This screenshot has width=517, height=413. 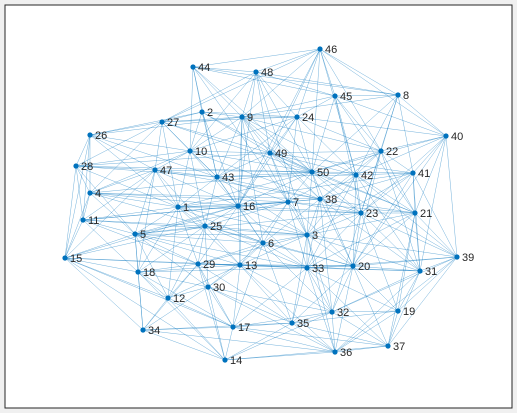 I want to click on node-label-46: 46, so click(x=331, y=50).